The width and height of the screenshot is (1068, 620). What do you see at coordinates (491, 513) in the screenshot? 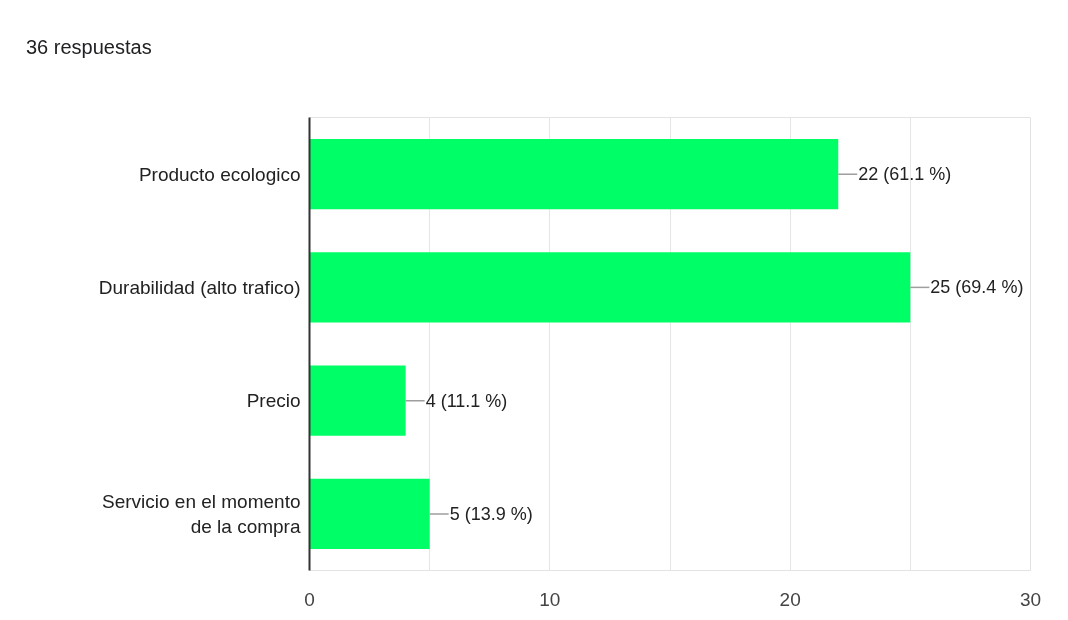
I see `data-label: 5 (13.9 %)` at bounding box center [491, 513].